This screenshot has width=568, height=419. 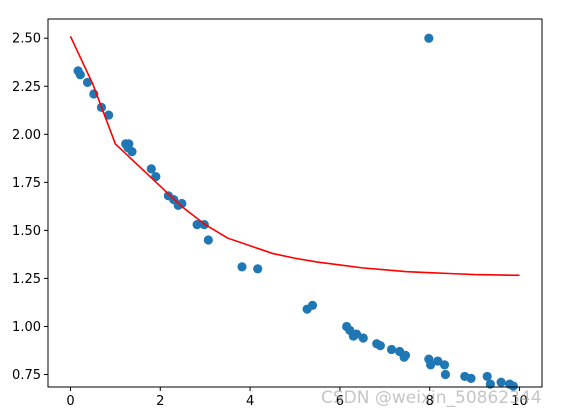 What do you see at coordinates (26, 135) in the screenshot?
I see `y-tick-label: 2.00` at bounding box center [26, 135].